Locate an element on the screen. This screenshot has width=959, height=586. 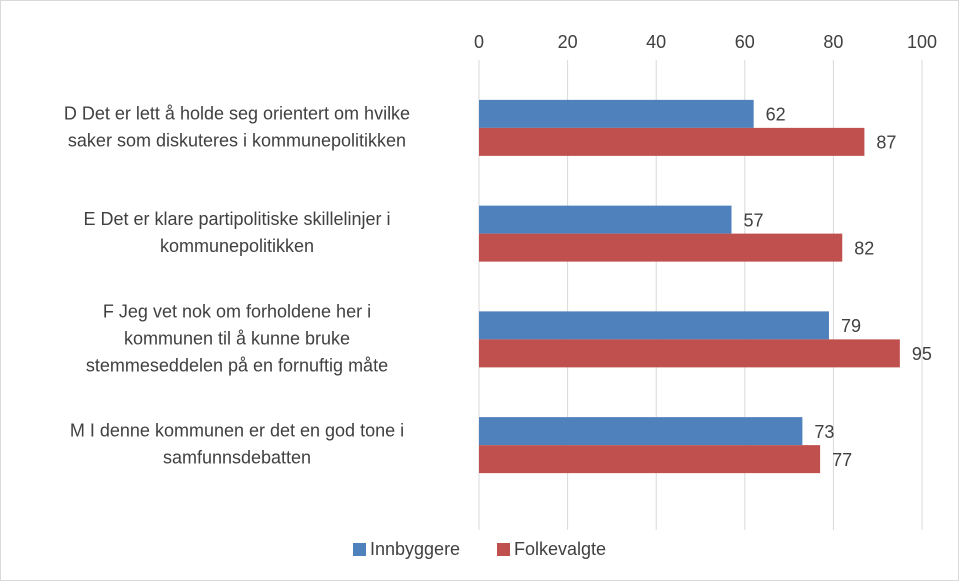
x-tick-label: 100 is located at coordinates (922, 42).